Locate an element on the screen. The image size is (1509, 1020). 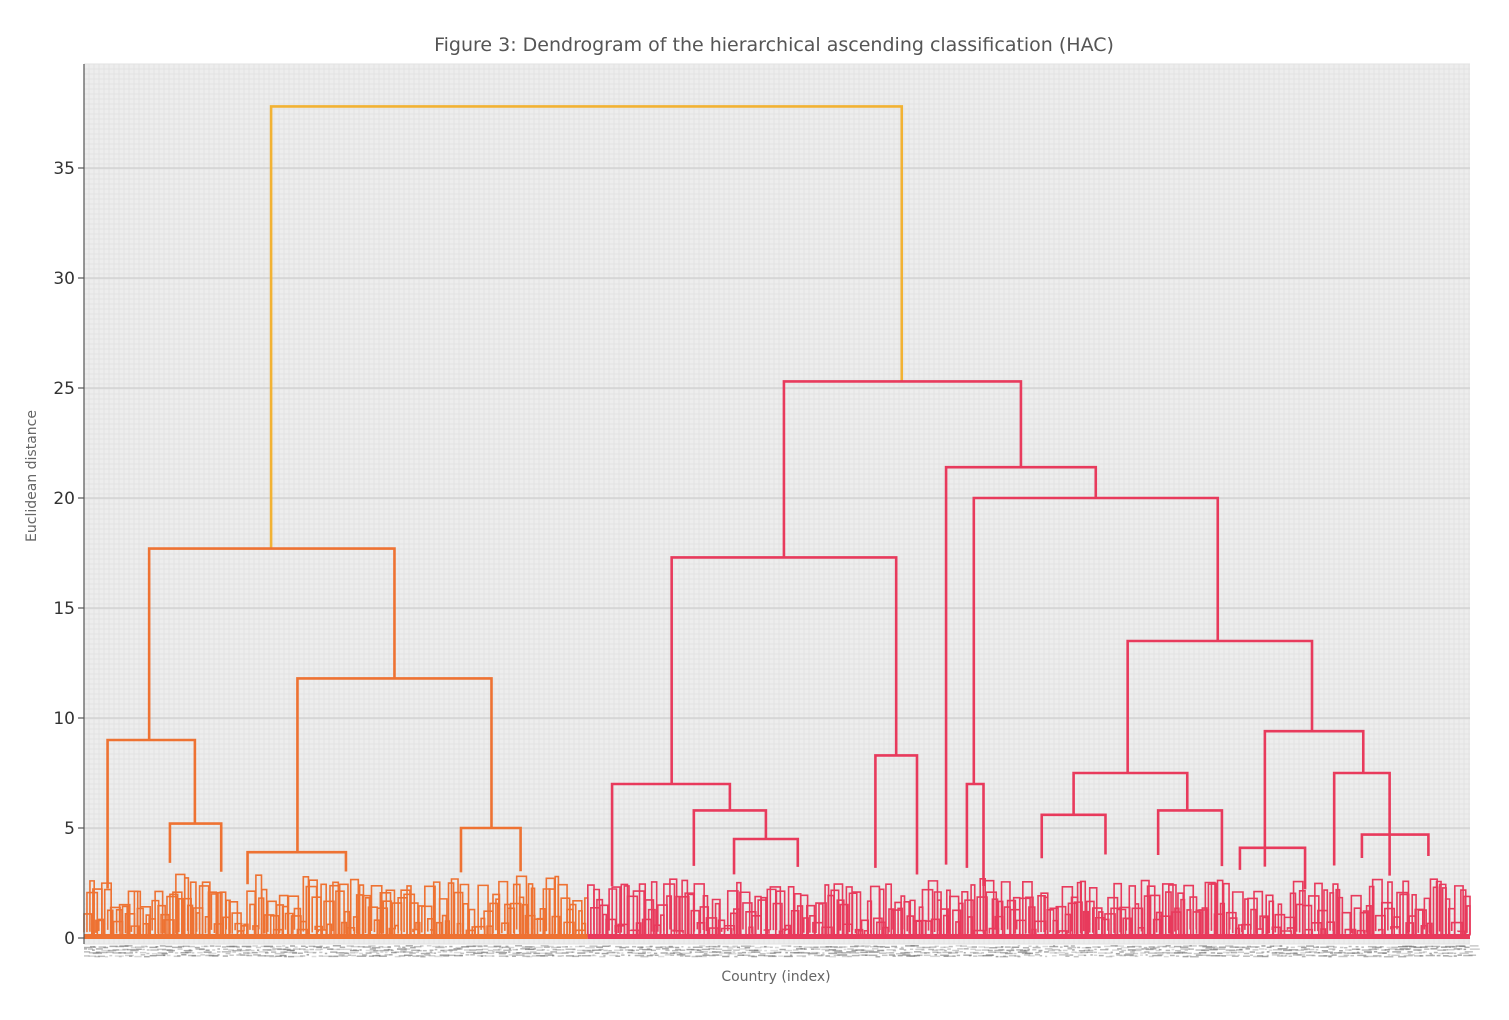
leaf-tick-labels is located at coordinates (782, 951).